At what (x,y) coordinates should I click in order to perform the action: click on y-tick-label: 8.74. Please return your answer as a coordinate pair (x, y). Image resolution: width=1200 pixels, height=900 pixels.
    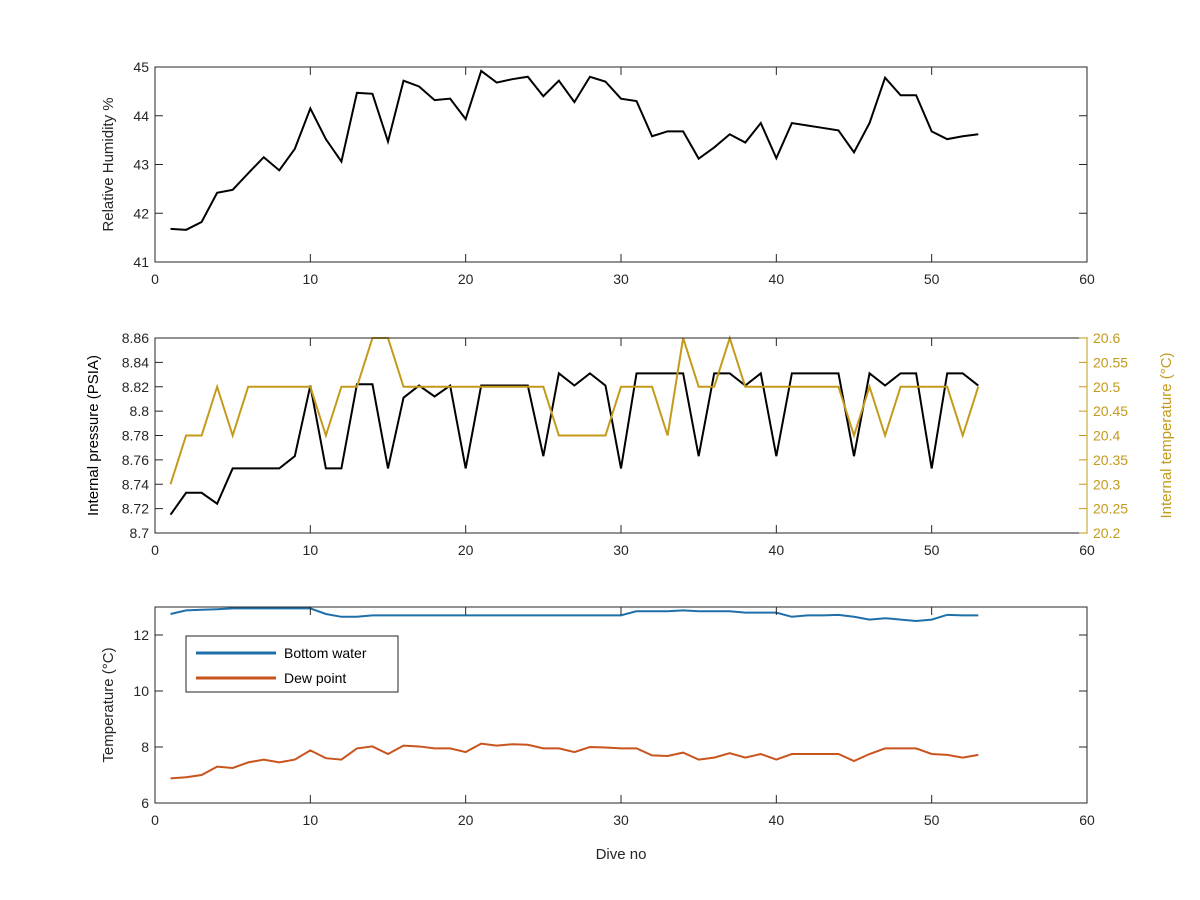
    Looking at the image, I should click on (135, 484).